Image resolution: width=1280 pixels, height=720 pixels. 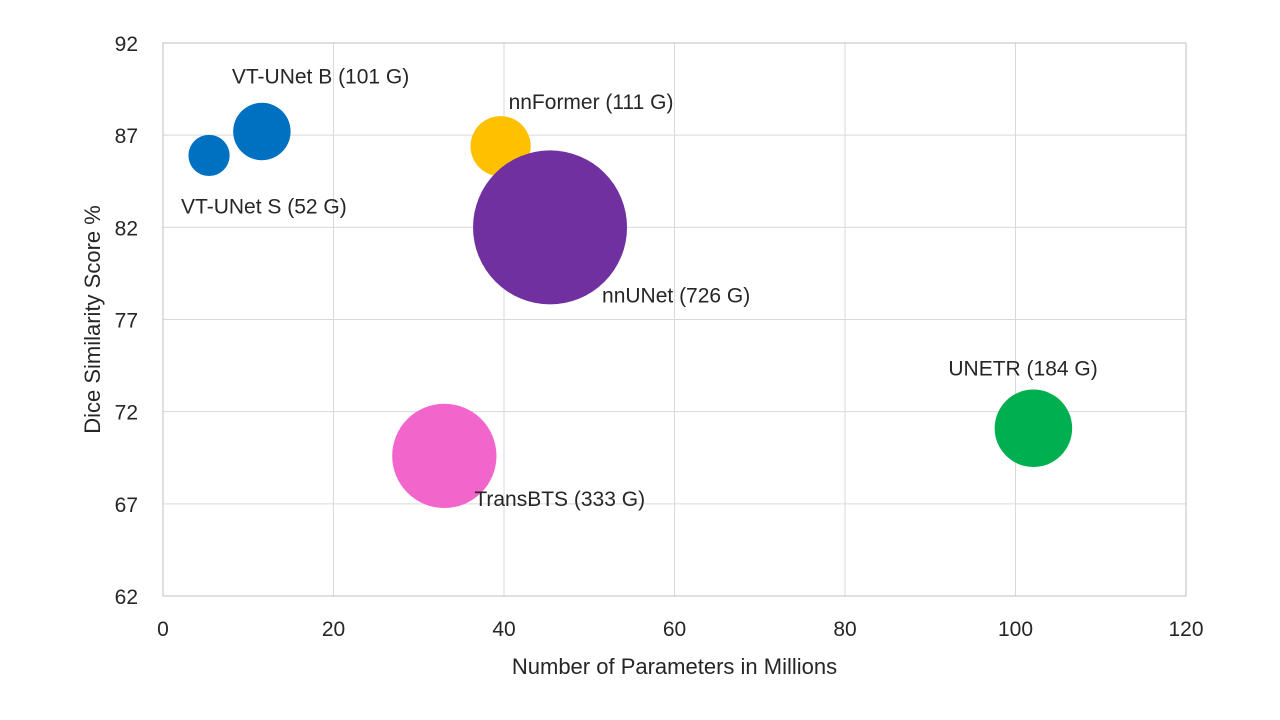 What do you see at coordinates (1185, 629) in the screenshot?
I see `x-tick-label: 120` at bounding box center [1185, 629].